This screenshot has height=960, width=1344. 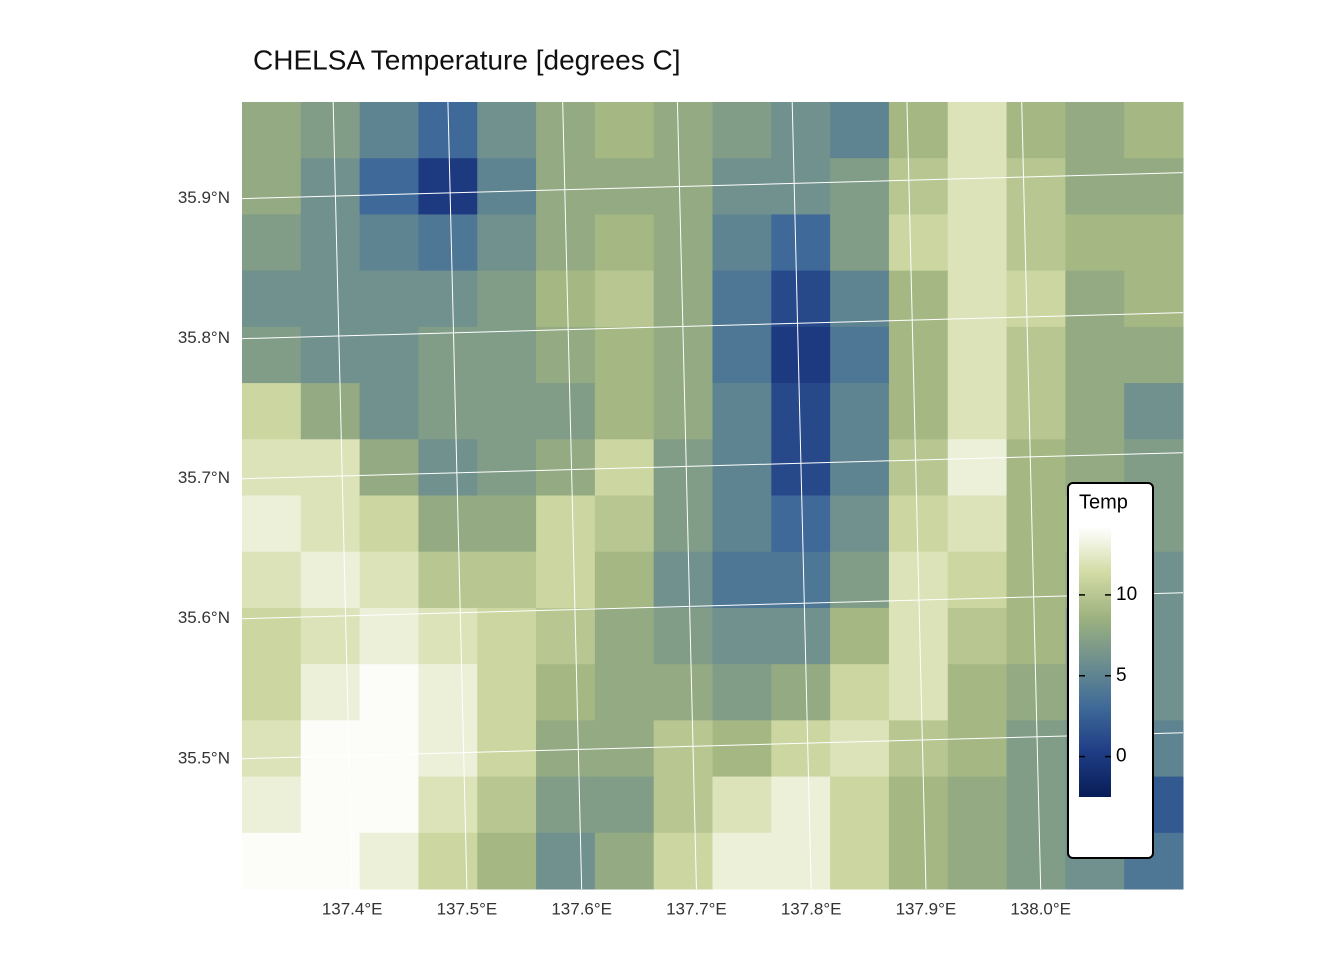 What do you see at coordinates (926, 908) in the screenshot?
I see `x-tick-label: 137.9°E` at bounding box center [926, 908].